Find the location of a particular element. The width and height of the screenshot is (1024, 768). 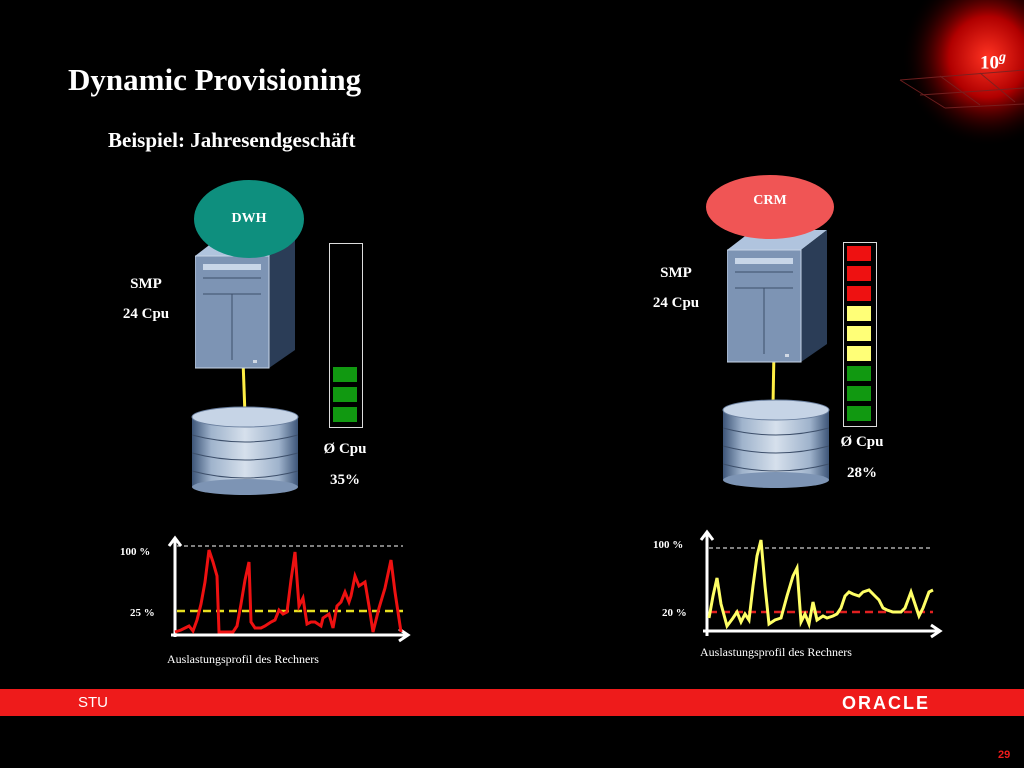

slide-title: Dynamic Provisioning is located at coordinates (215, 79).